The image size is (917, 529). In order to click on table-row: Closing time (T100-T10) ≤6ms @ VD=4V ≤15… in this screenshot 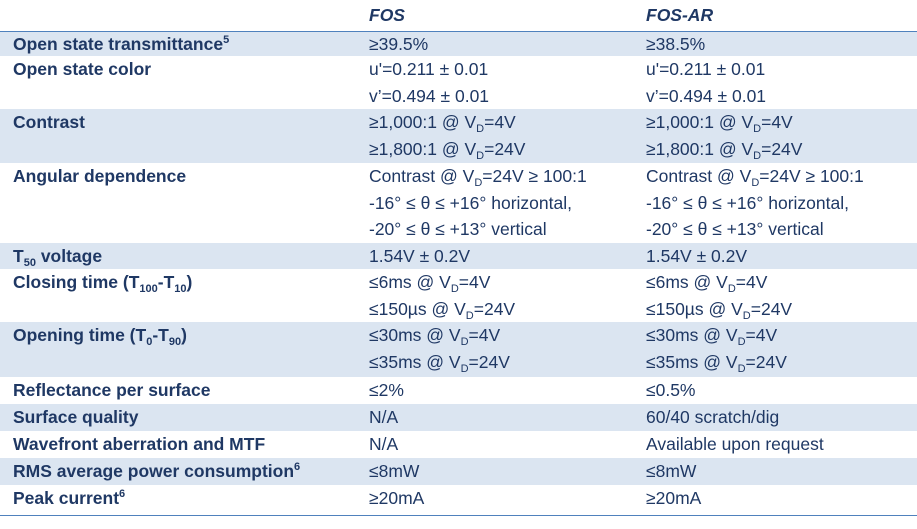, I will do `click(458, 295)`.